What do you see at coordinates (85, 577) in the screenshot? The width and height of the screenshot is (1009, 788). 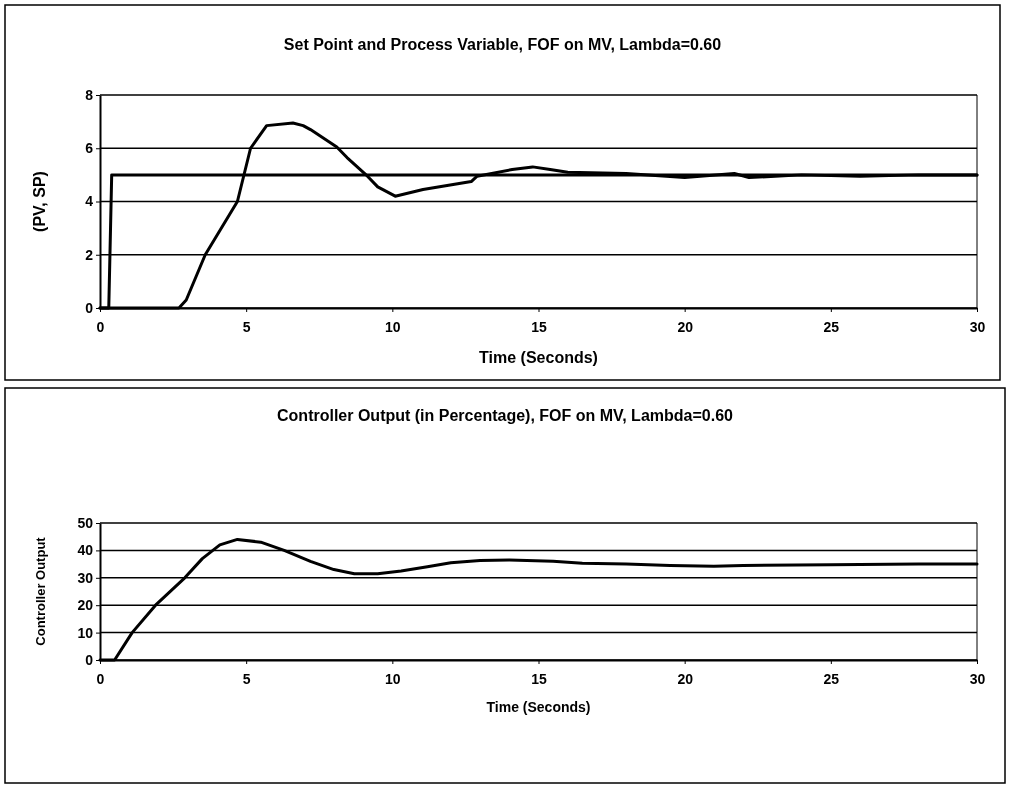 I see `y-tick-label: 30` at bounding box center [85, 577].